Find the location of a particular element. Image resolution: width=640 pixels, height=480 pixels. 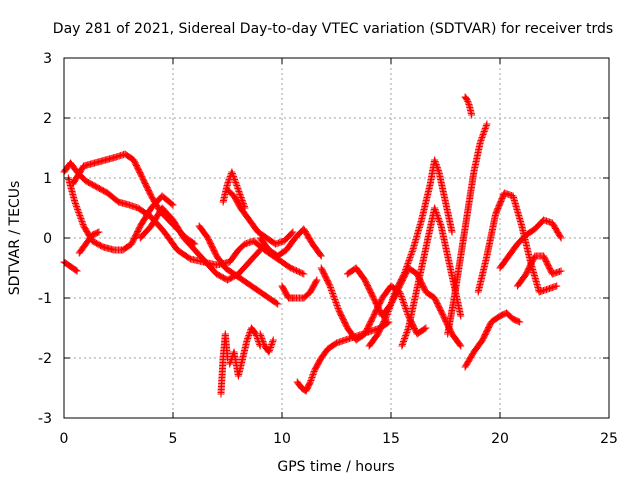

x-axis-label: GPS time / hours is located at coordinates (335, 467).